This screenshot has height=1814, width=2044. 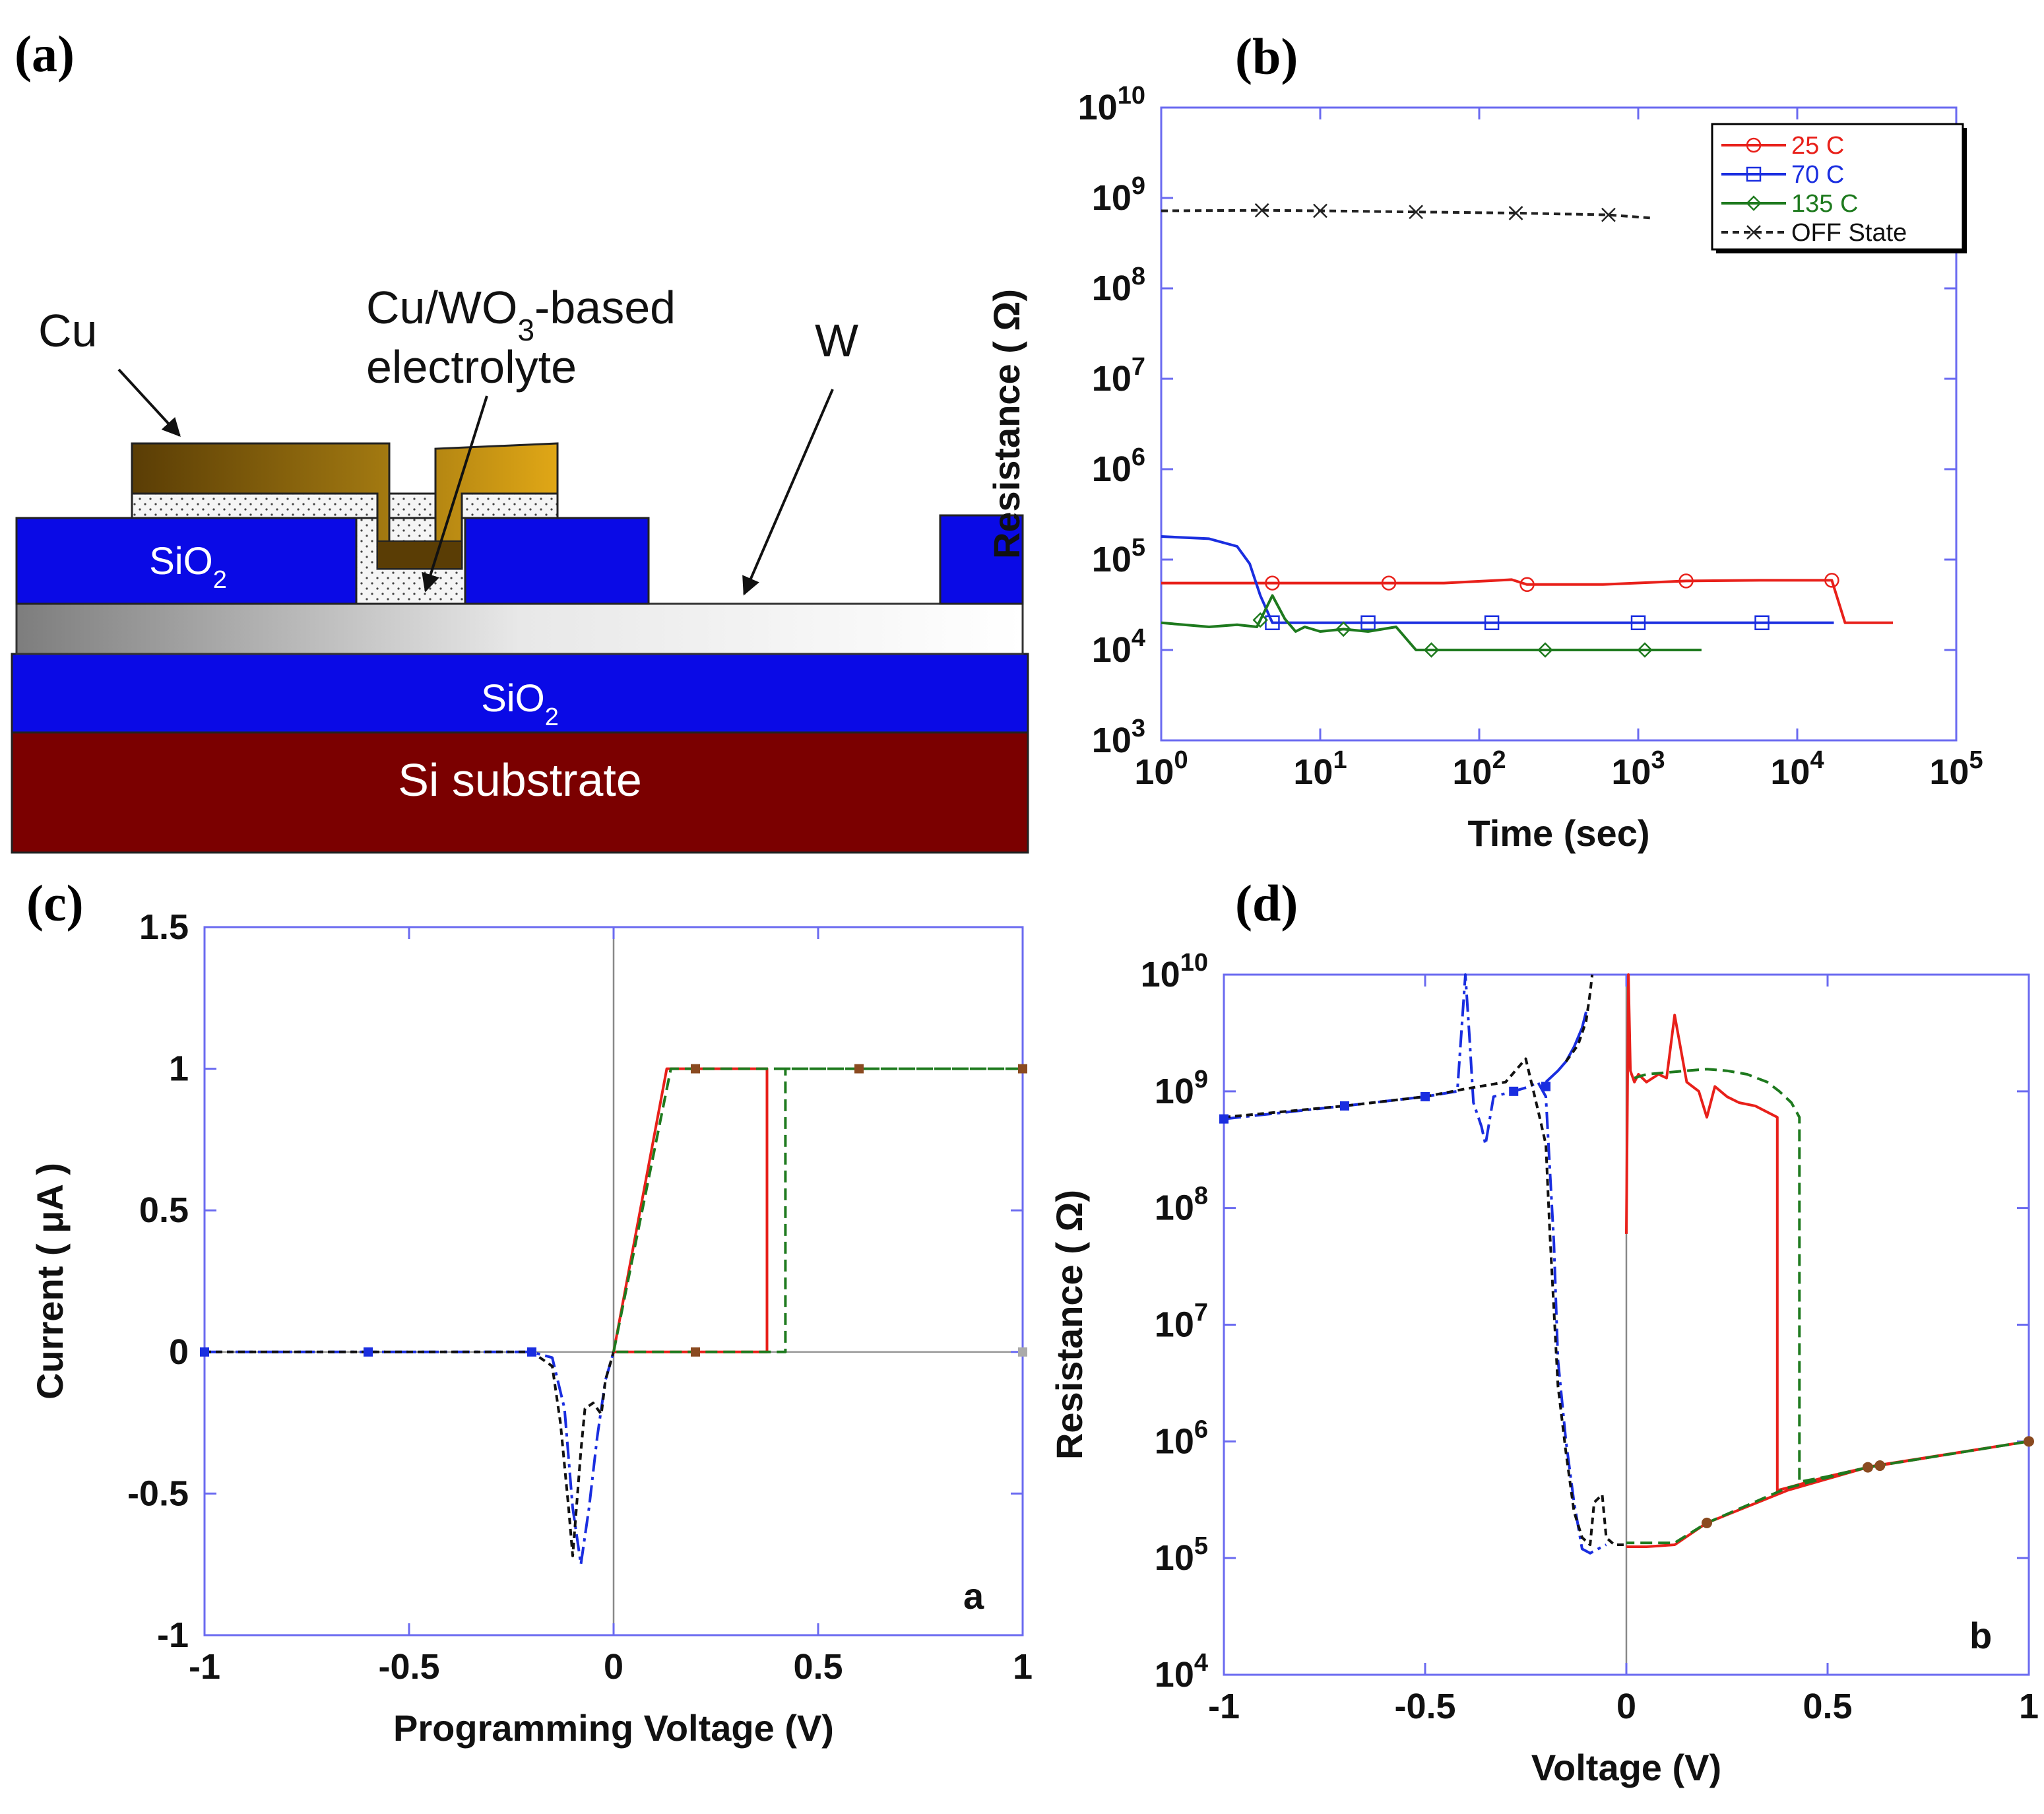 I want to click on x-tick-label: 10², so click(x=1479, y=769).